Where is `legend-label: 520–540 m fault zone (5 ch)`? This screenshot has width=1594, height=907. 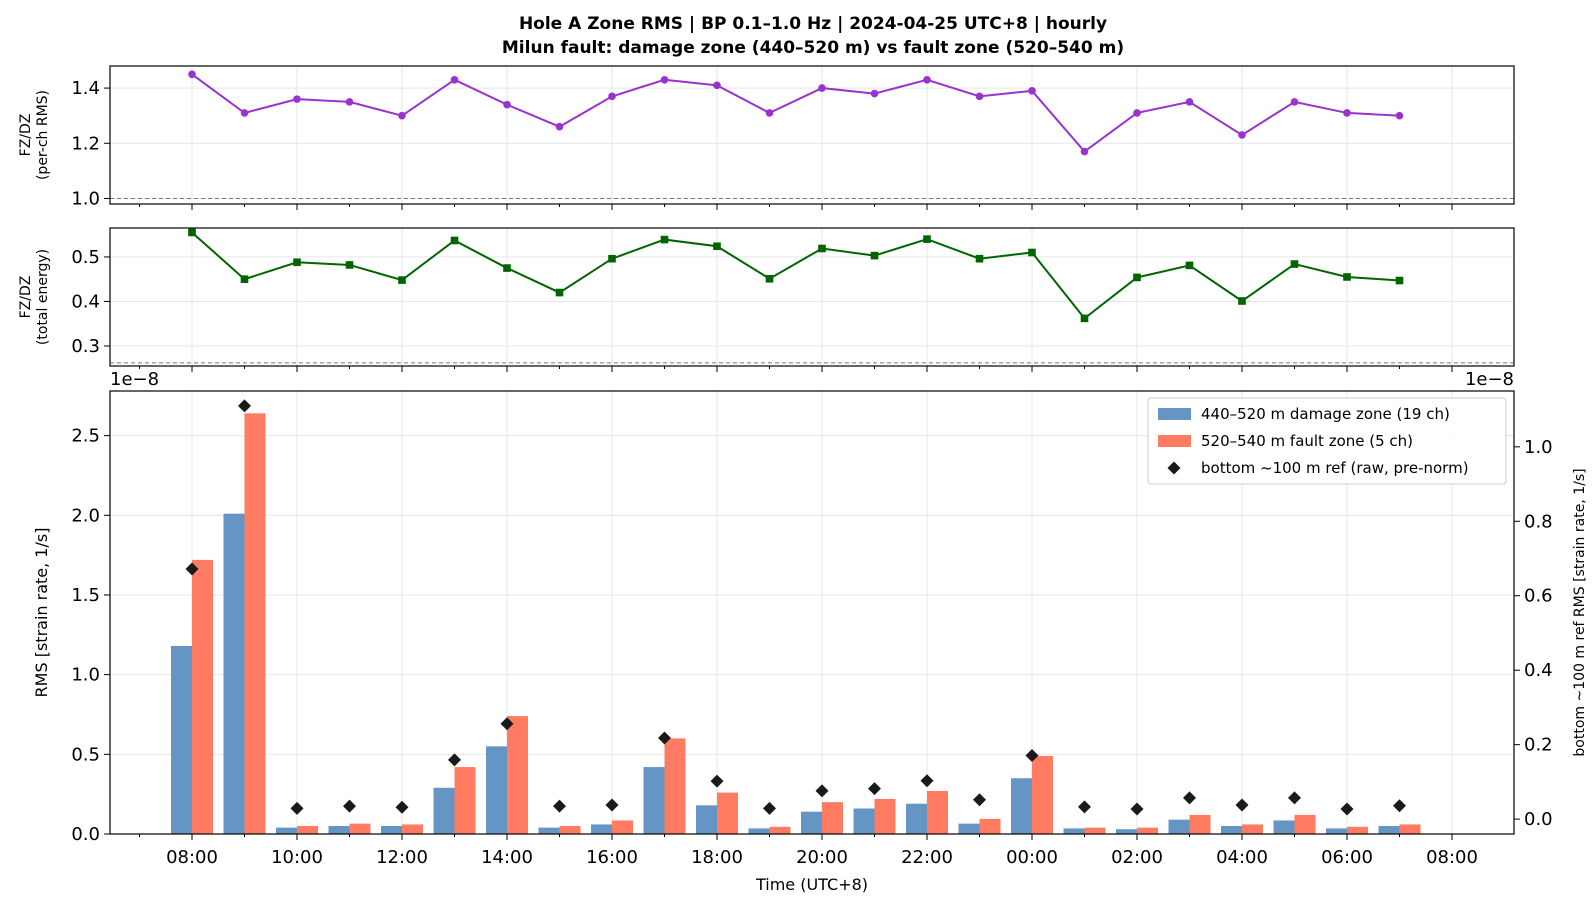 legend-label: 520–540 m fault zone (5 ch) is located at coordinates (1307, 441).